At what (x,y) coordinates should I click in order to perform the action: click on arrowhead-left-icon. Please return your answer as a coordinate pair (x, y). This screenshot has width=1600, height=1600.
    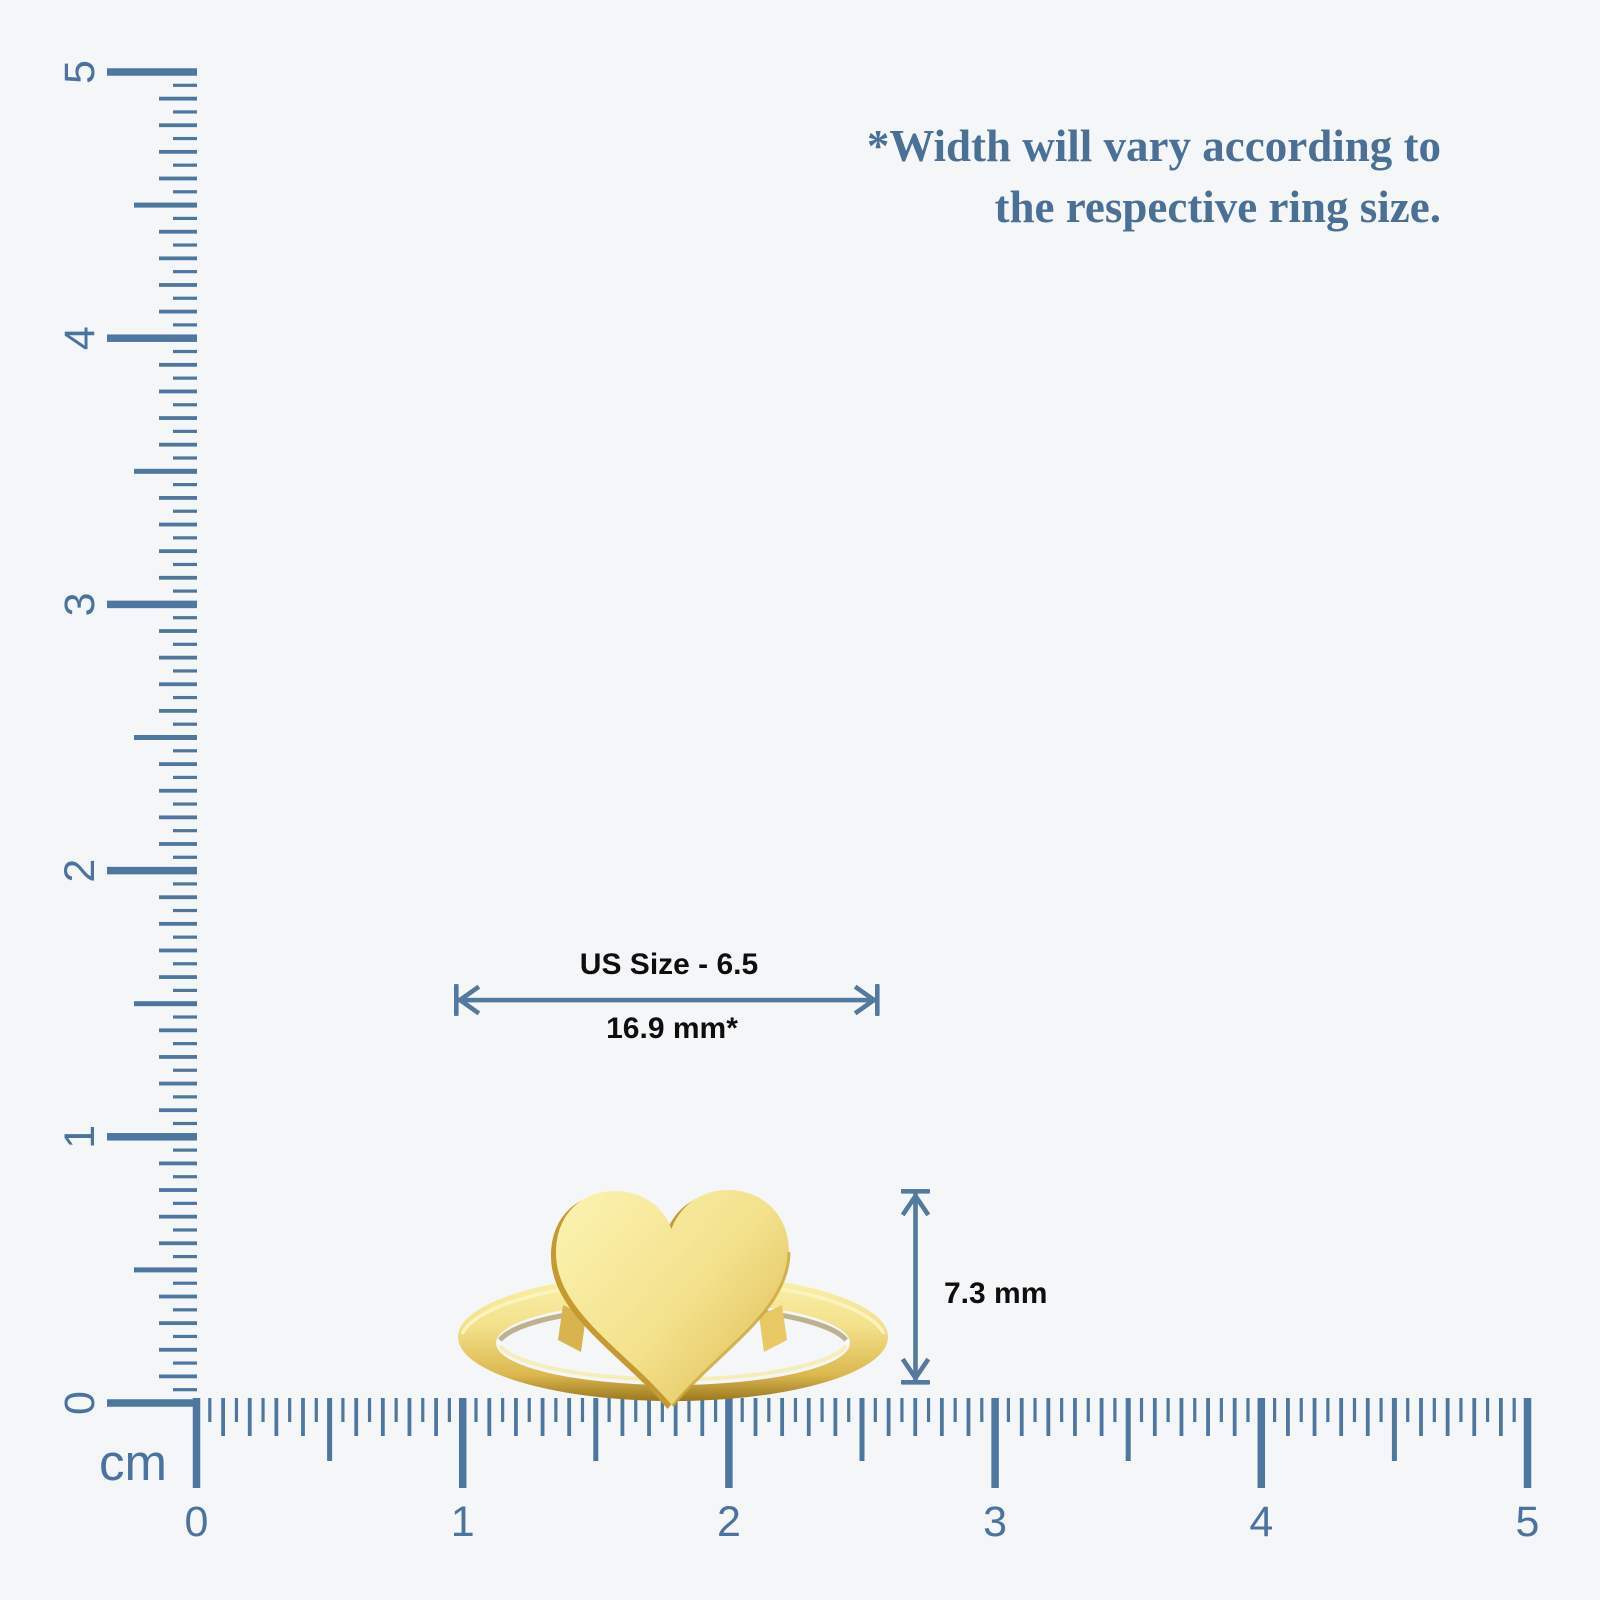
    Looking at the image, I should click on (468, 1000).